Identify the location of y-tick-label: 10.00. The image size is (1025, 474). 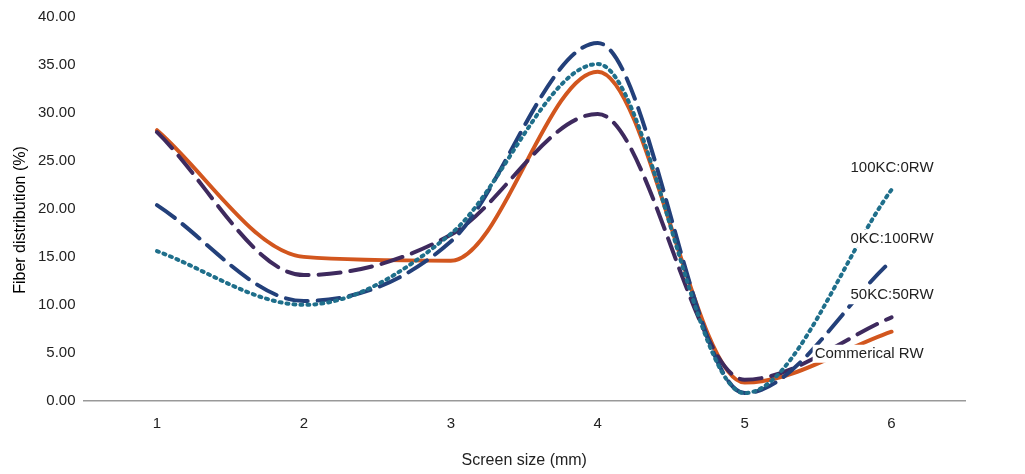
(56, 303).